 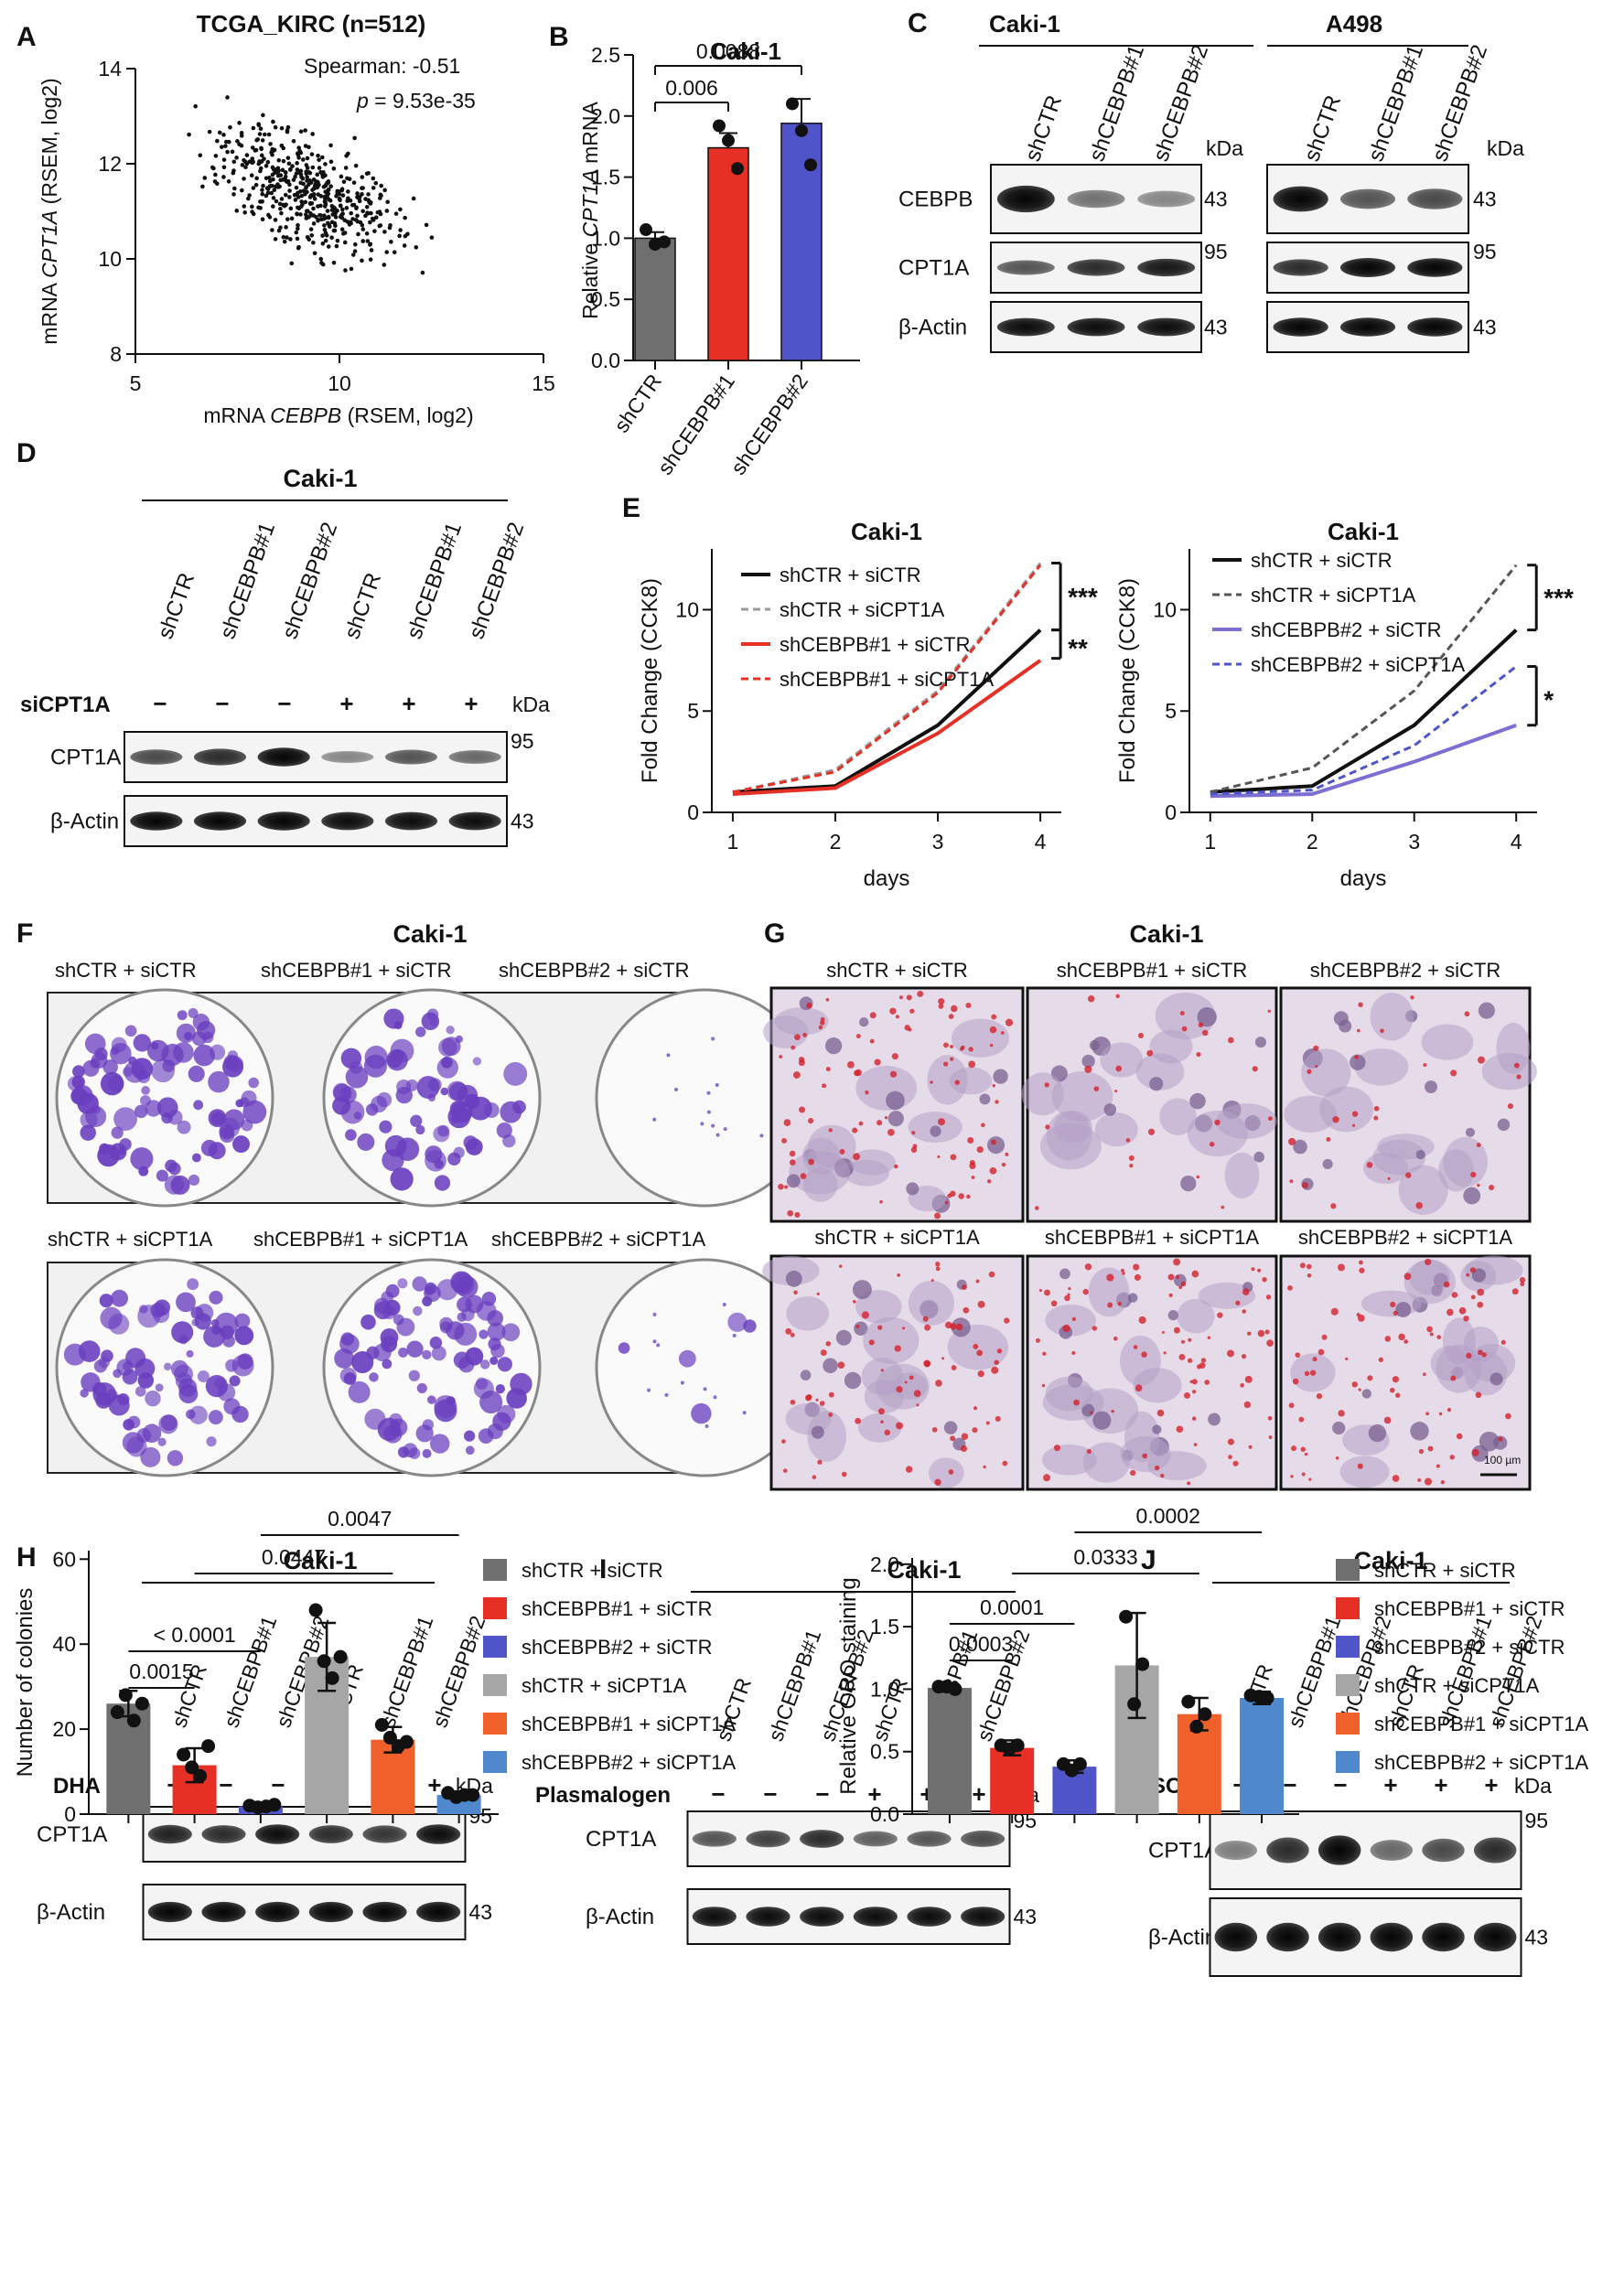 I want to click on blot-h-blot-band, so click(x=169, y=1834).